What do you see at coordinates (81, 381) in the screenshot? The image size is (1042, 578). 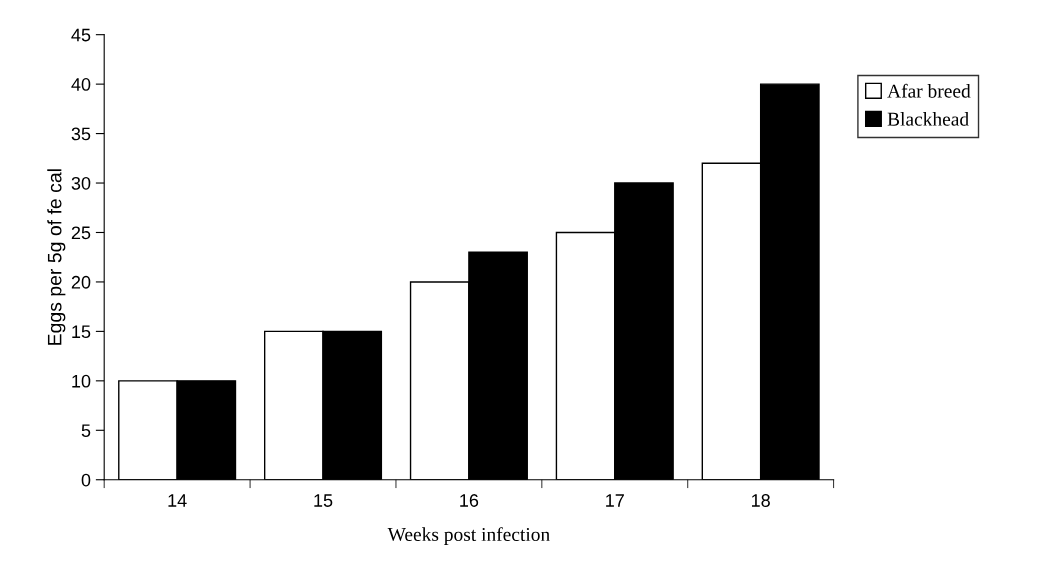 I see `y-tick-label: 10` at bounding box center [81, 381].